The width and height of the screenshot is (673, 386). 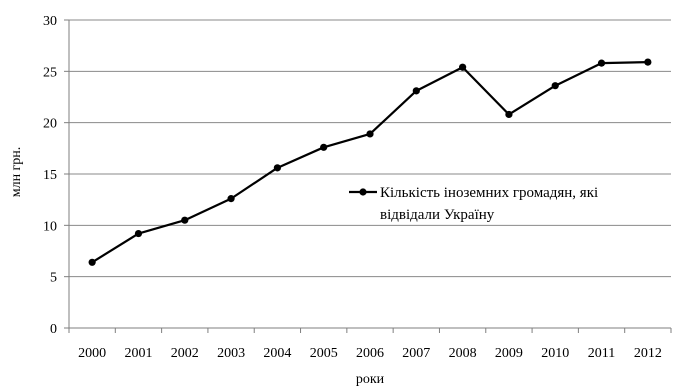 What do you see at coordinates (416, 353) in the screenshot?
I see `x-tick-label: 2007` at bounding box center [416, 353].